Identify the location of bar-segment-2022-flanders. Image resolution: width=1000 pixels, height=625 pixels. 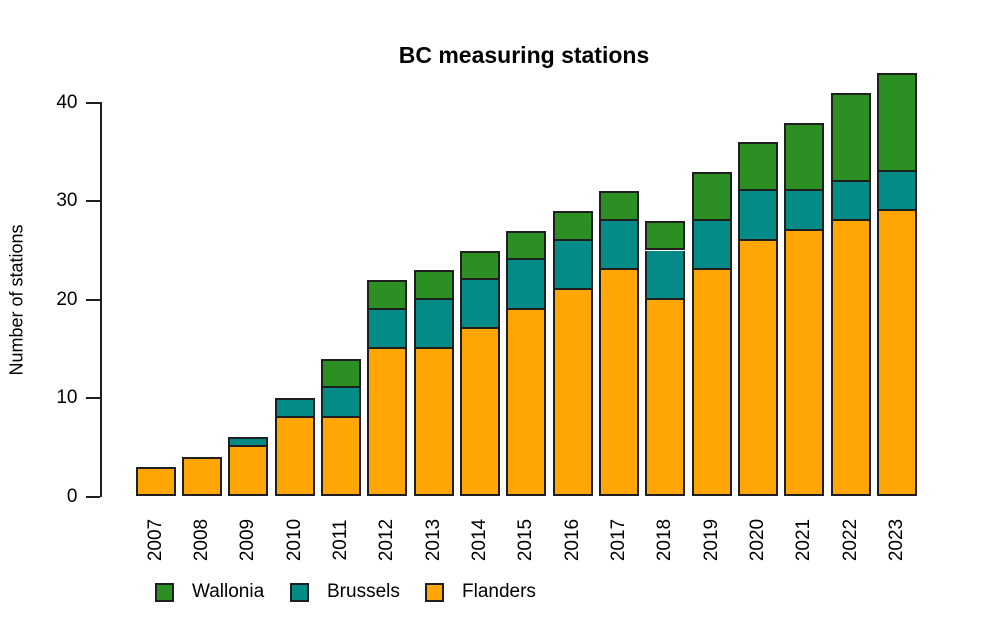
(850, 358).